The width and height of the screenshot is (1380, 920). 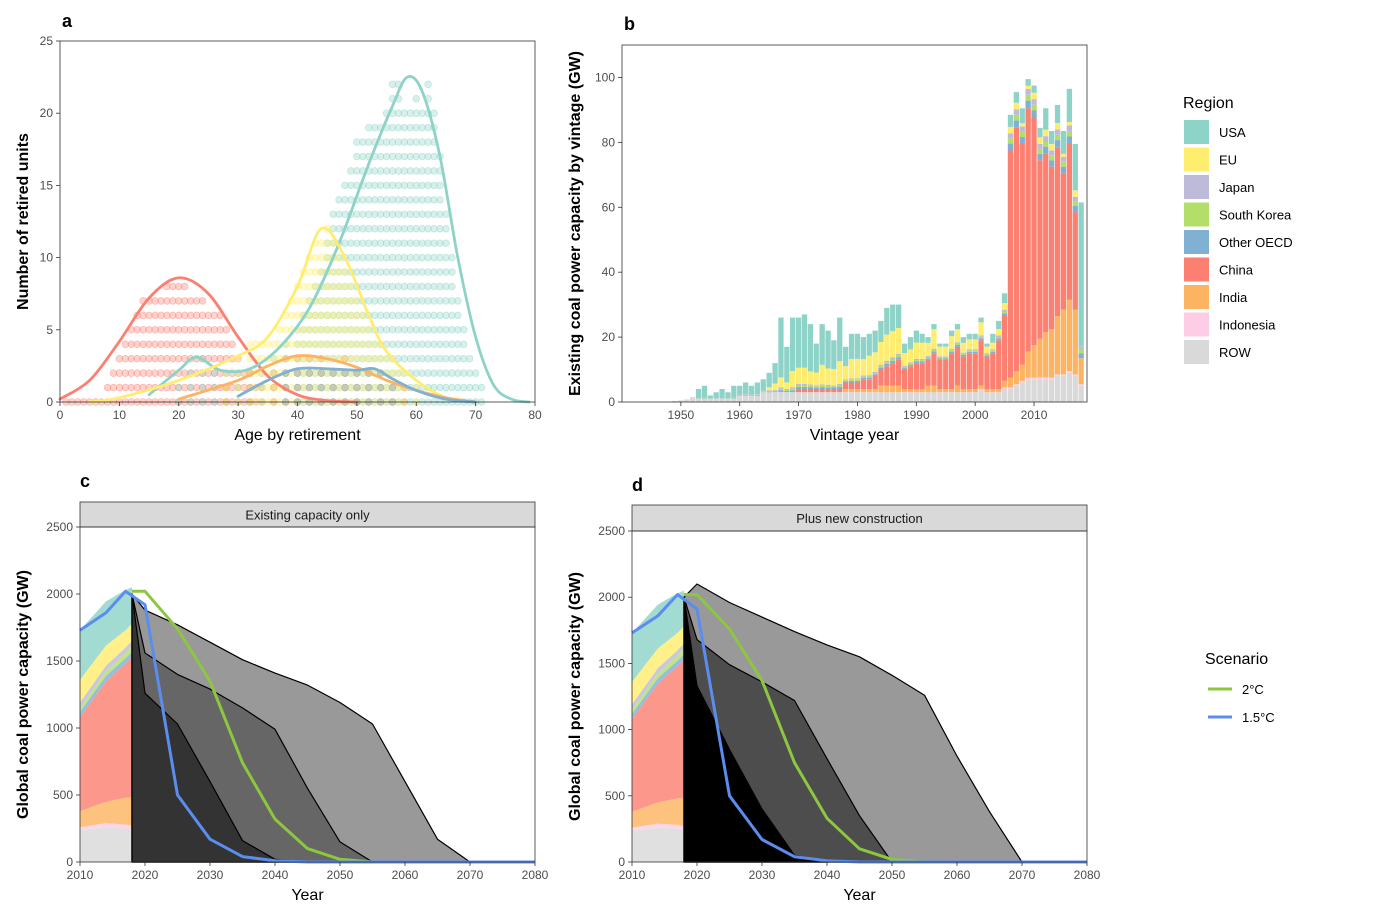 What do you see at coordinates (106, 844) in the screenshot?
I see `historical-area-row` at bounding box center [106, 844].